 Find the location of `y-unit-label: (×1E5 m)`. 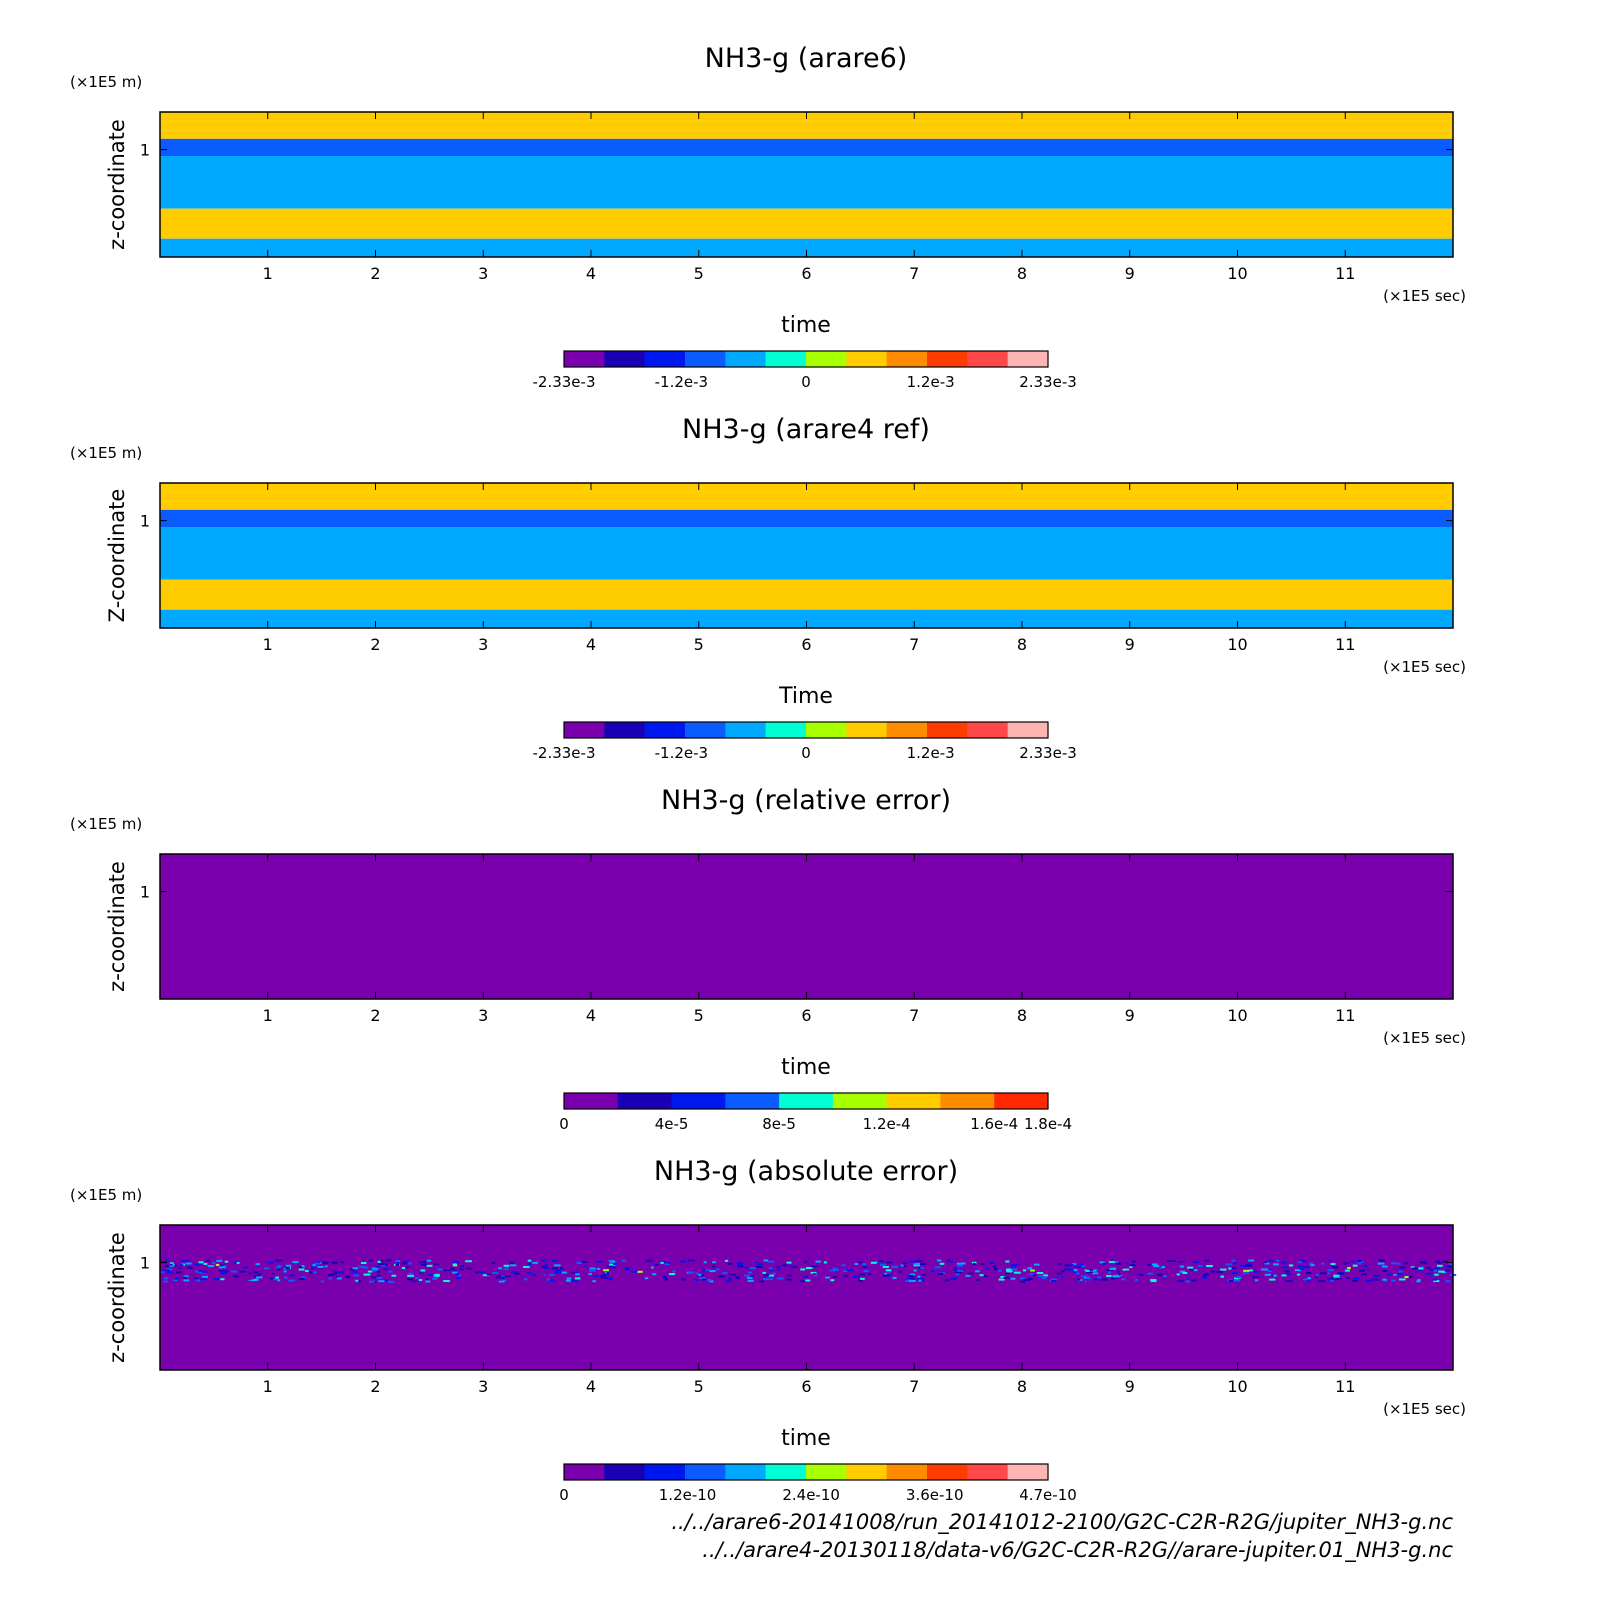

y-unit-label: (×1E5 m) is located at coordinates (106, 1195).